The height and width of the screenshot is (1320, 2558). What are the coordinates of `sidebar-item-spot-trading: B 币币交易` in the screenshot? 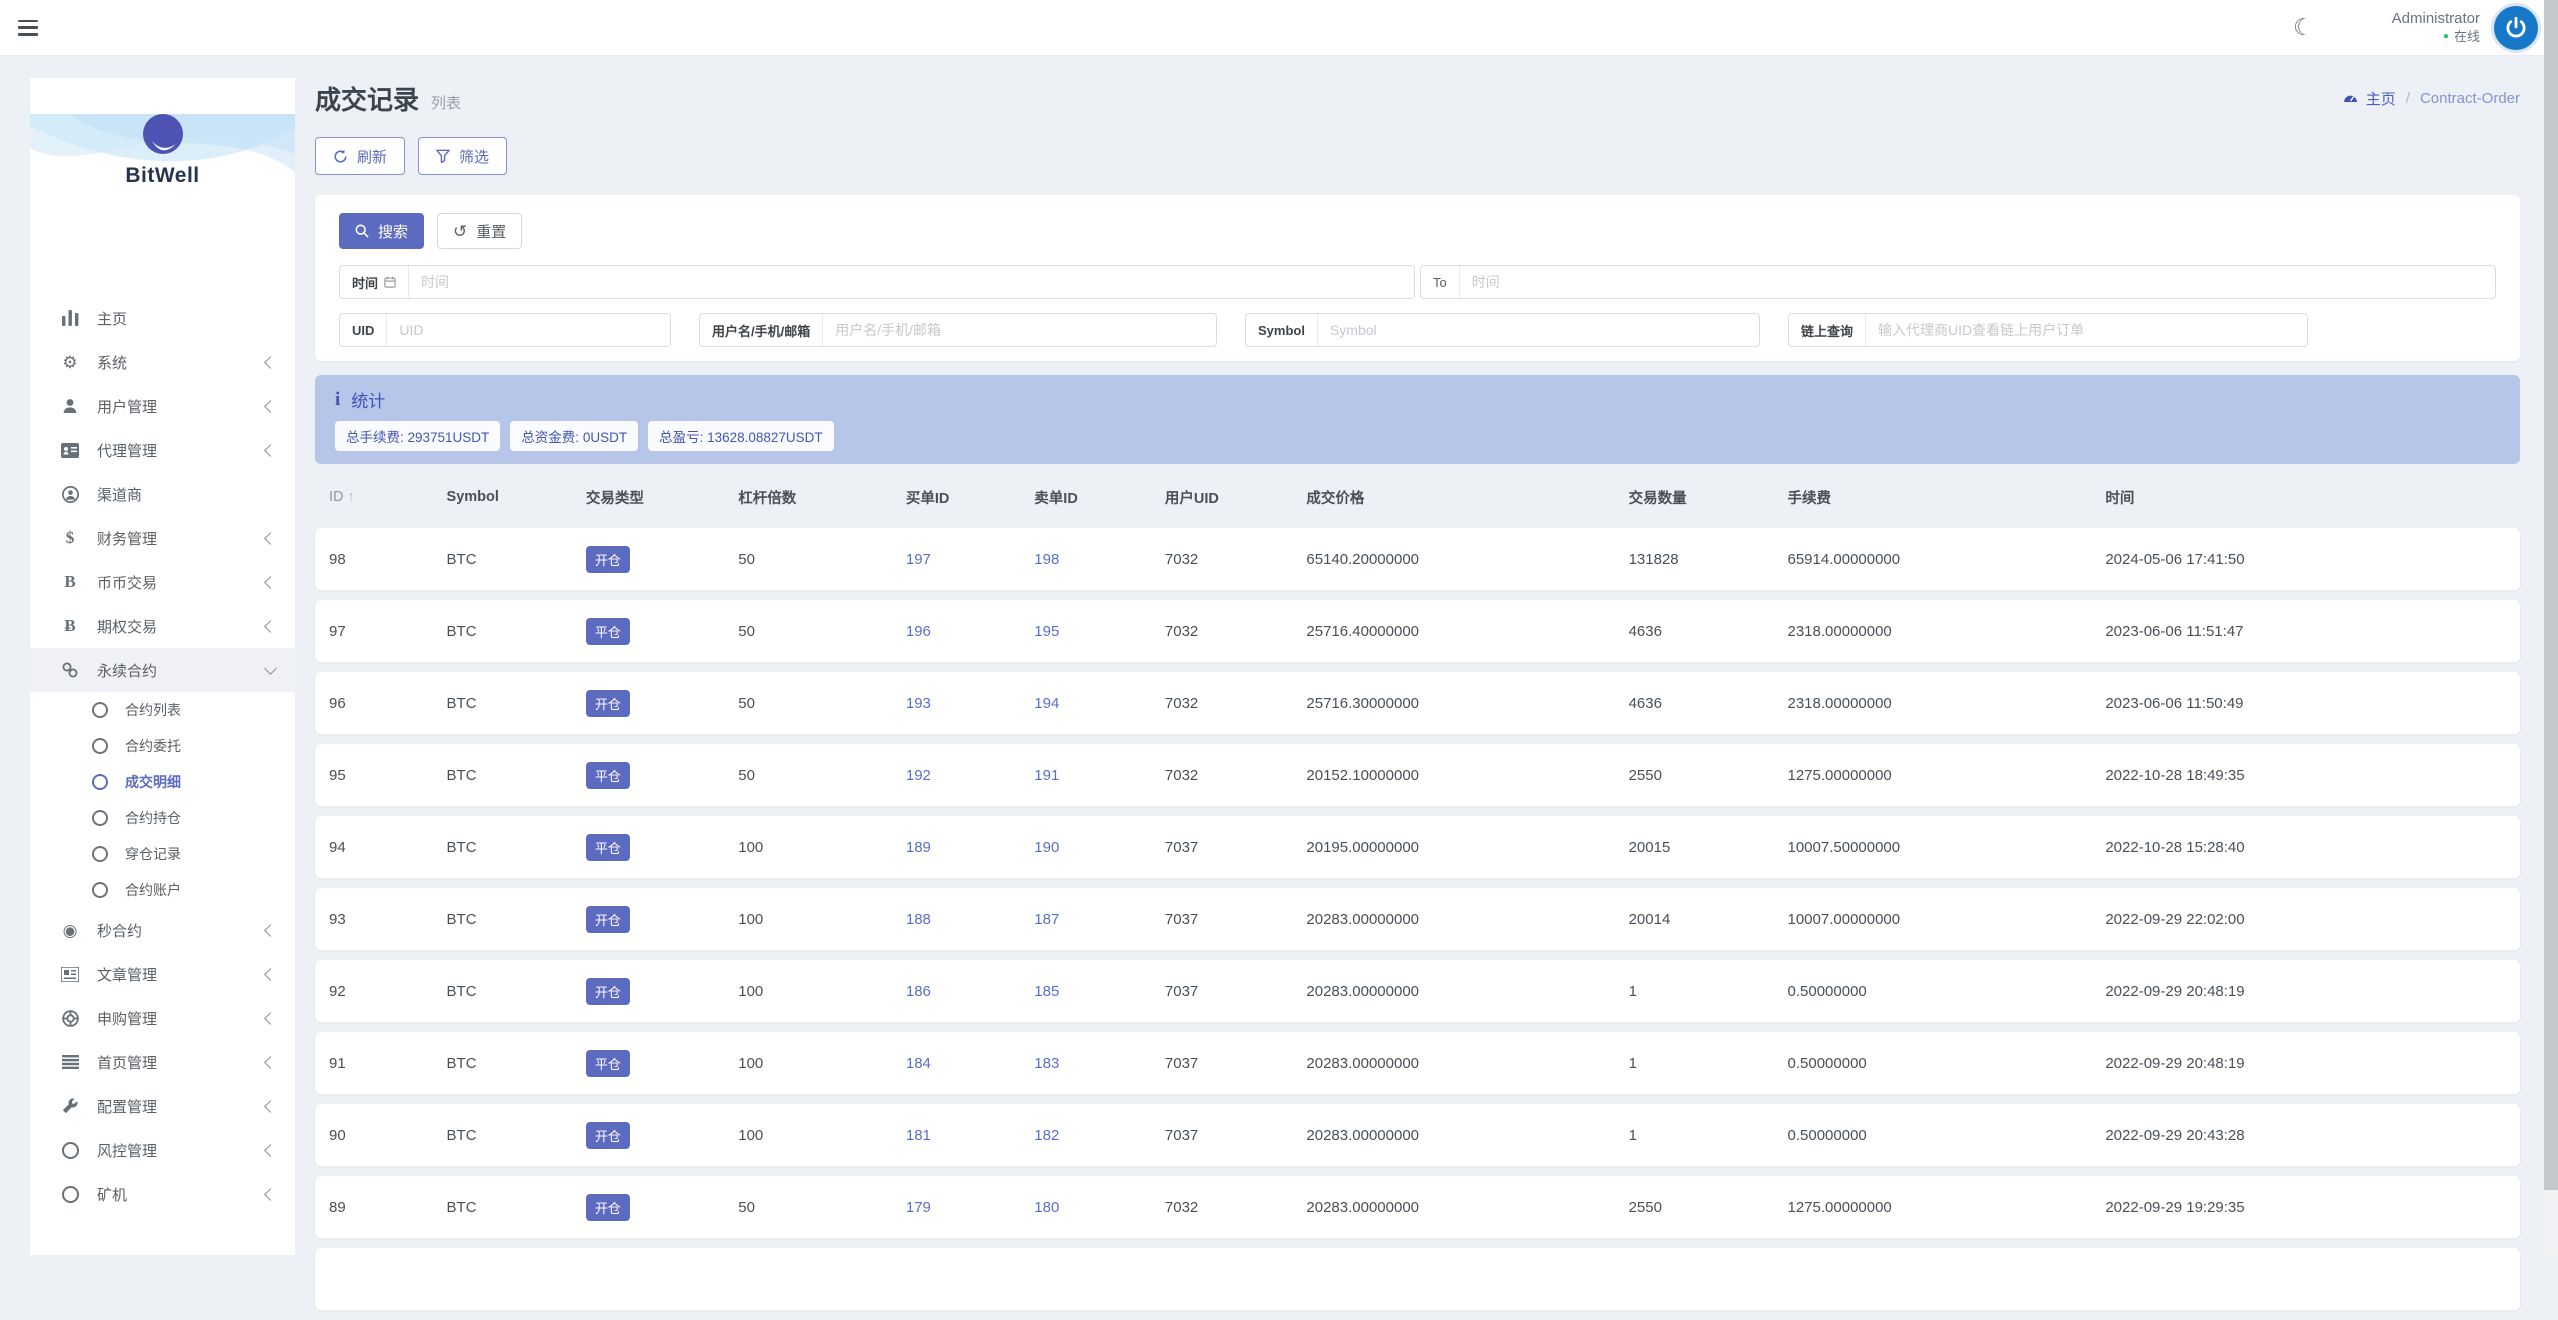 It's located at (162, 582).